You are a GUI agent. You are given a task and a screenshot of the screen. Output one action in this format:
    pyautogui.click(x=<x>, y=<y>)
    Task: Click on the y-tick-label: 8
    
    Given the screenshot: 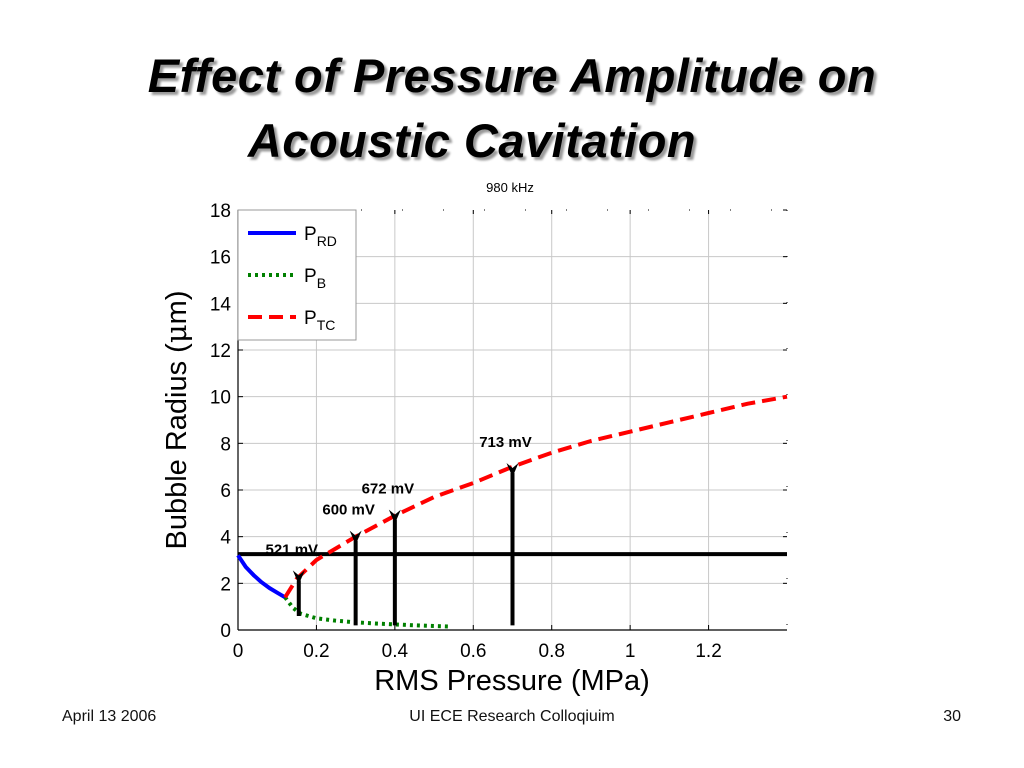 What is the action you would take?
    pyautogui.click(x=225, y=444)
    